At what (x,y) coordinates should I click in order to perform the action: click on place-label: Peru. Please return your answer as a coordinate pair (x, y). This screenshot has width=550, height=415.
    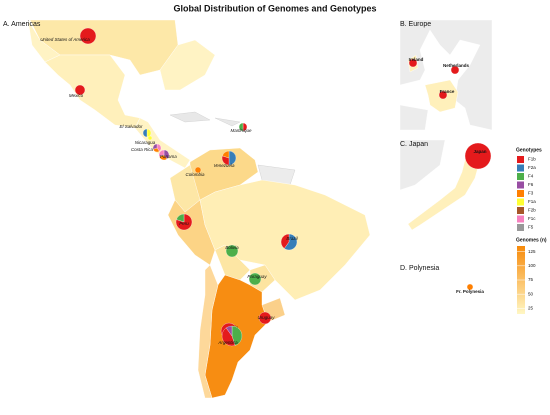
    Looking at the image, I should click on (184, 223).